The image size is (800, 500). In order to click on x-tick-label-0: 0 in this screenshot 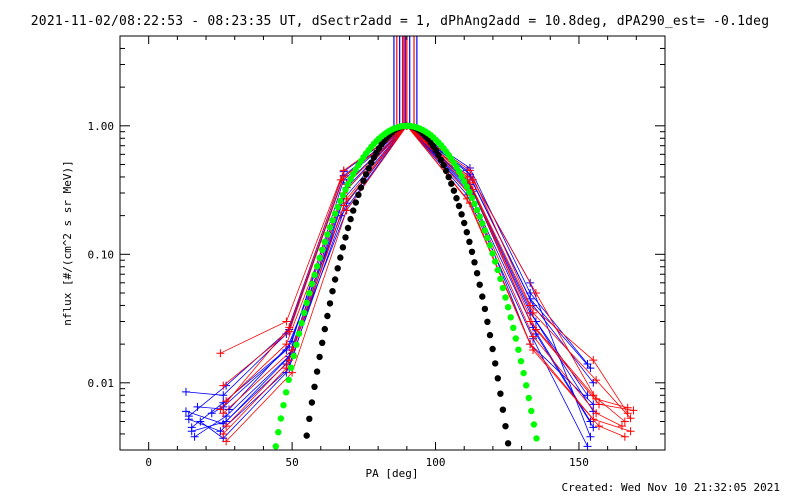, I will do `click(148, 462)`.